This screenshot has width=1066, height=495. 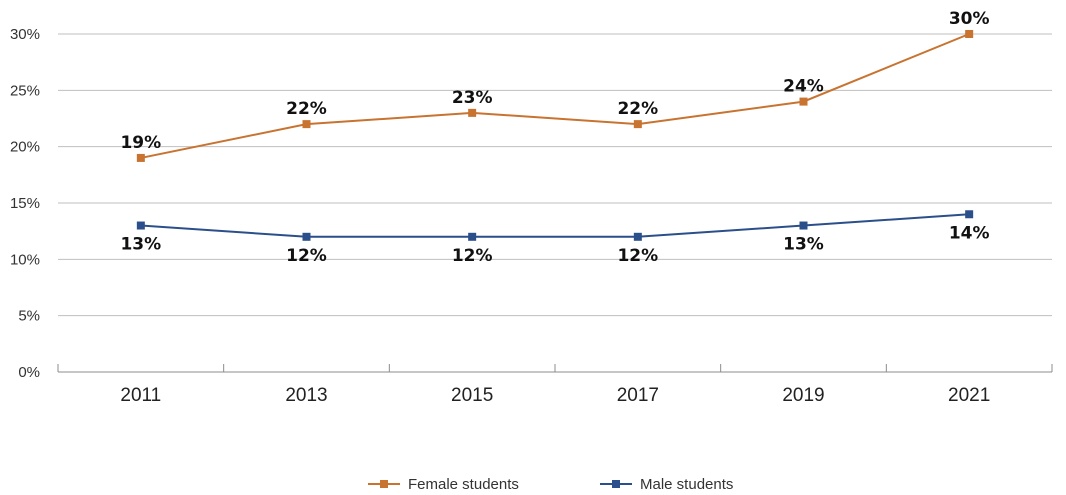 I want to click on x-tick-label: 2019, so click(x=803, y=395).